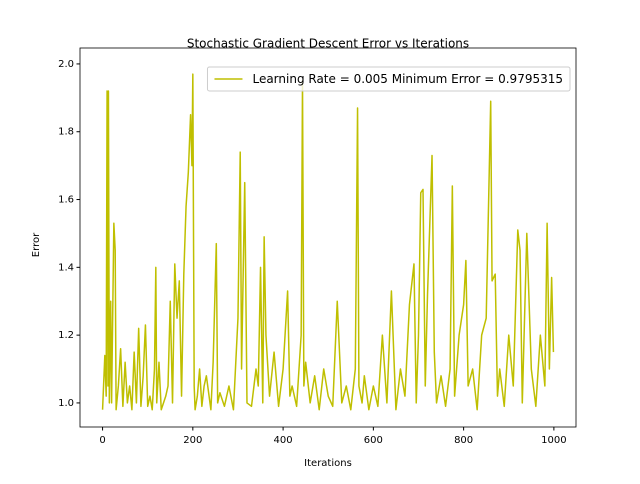 This screenshot has height=484, width=640. What do you see at coordinates (66, 64) in the screenshot?
I see `y-tick-label: 2.0` at bounding box center [66, 64].